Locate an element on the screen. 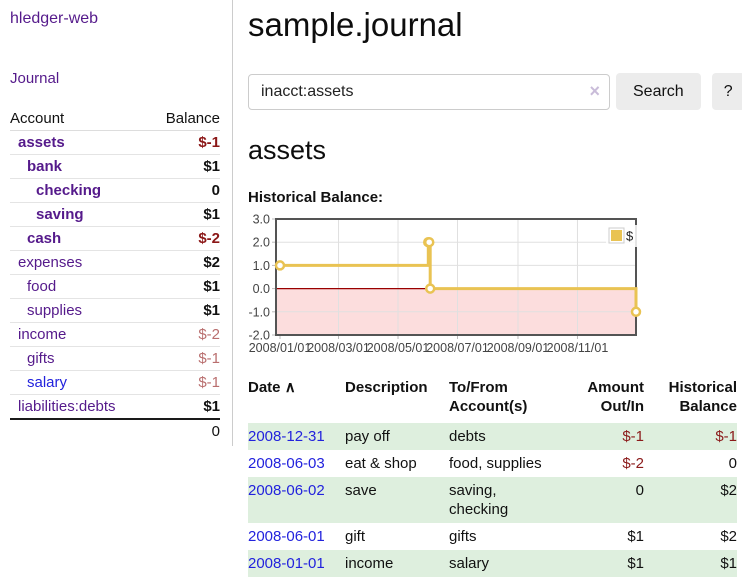 The height and width of the screenshot is (582, 742). register-row: 2008-12-31 pay off debts $-1 $-1 is located at coordinates (492, 436).